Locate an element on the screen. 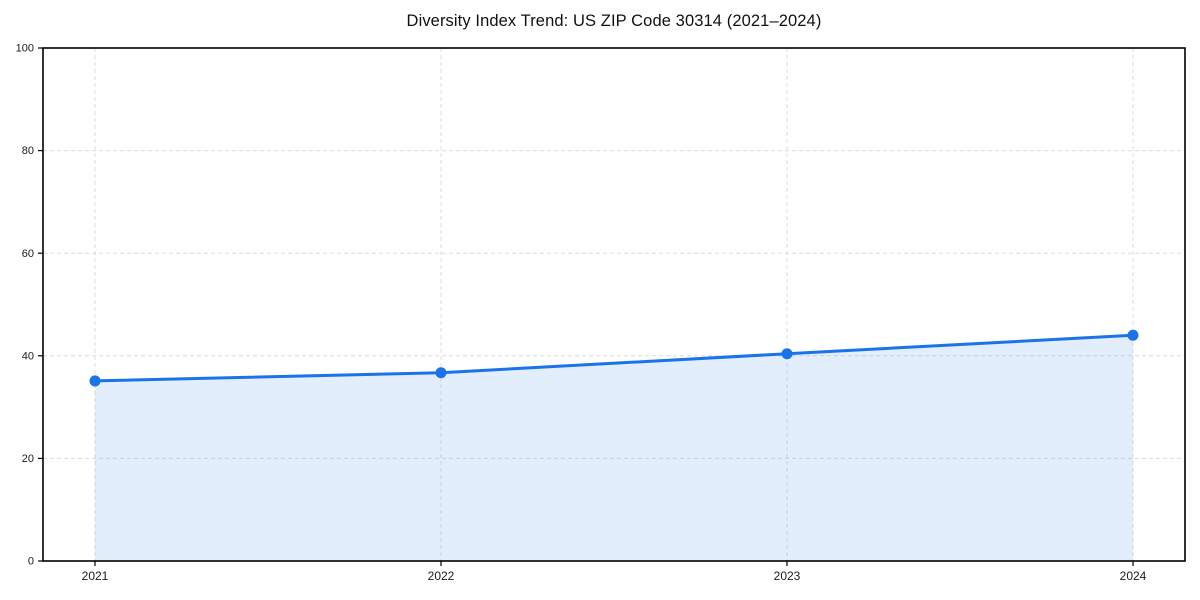  y-tick-label: 80 is located at coordinates (28, 151).